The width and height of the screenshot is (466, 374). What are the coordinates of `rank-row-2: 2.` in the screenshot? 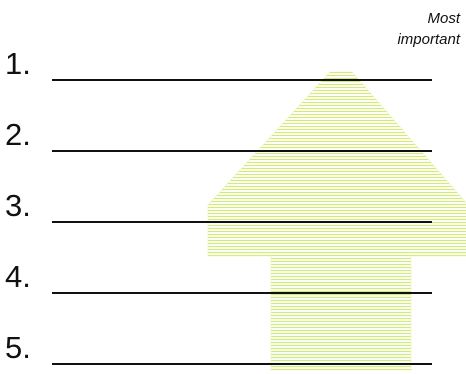 It's located at (233, 135).